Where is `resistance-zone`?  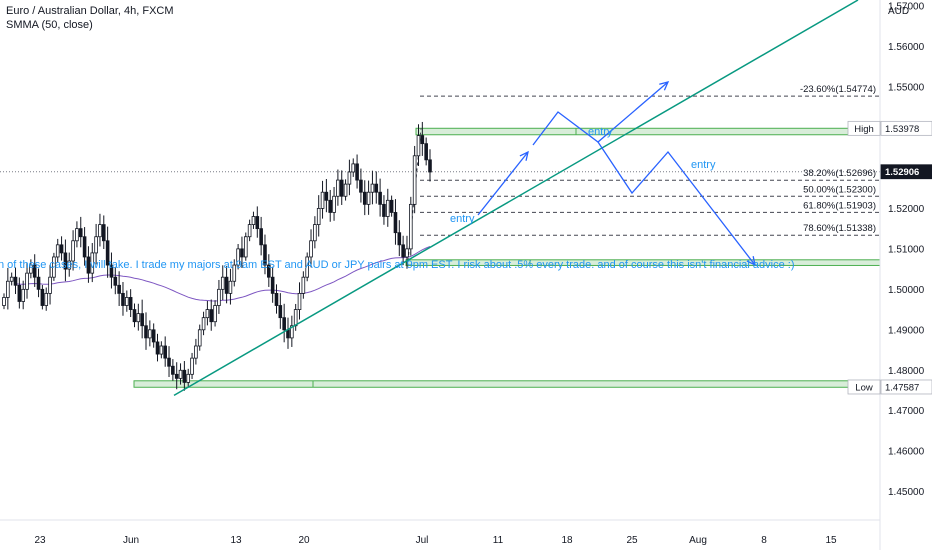 resistance-zone is located at coordinates (648, 131).